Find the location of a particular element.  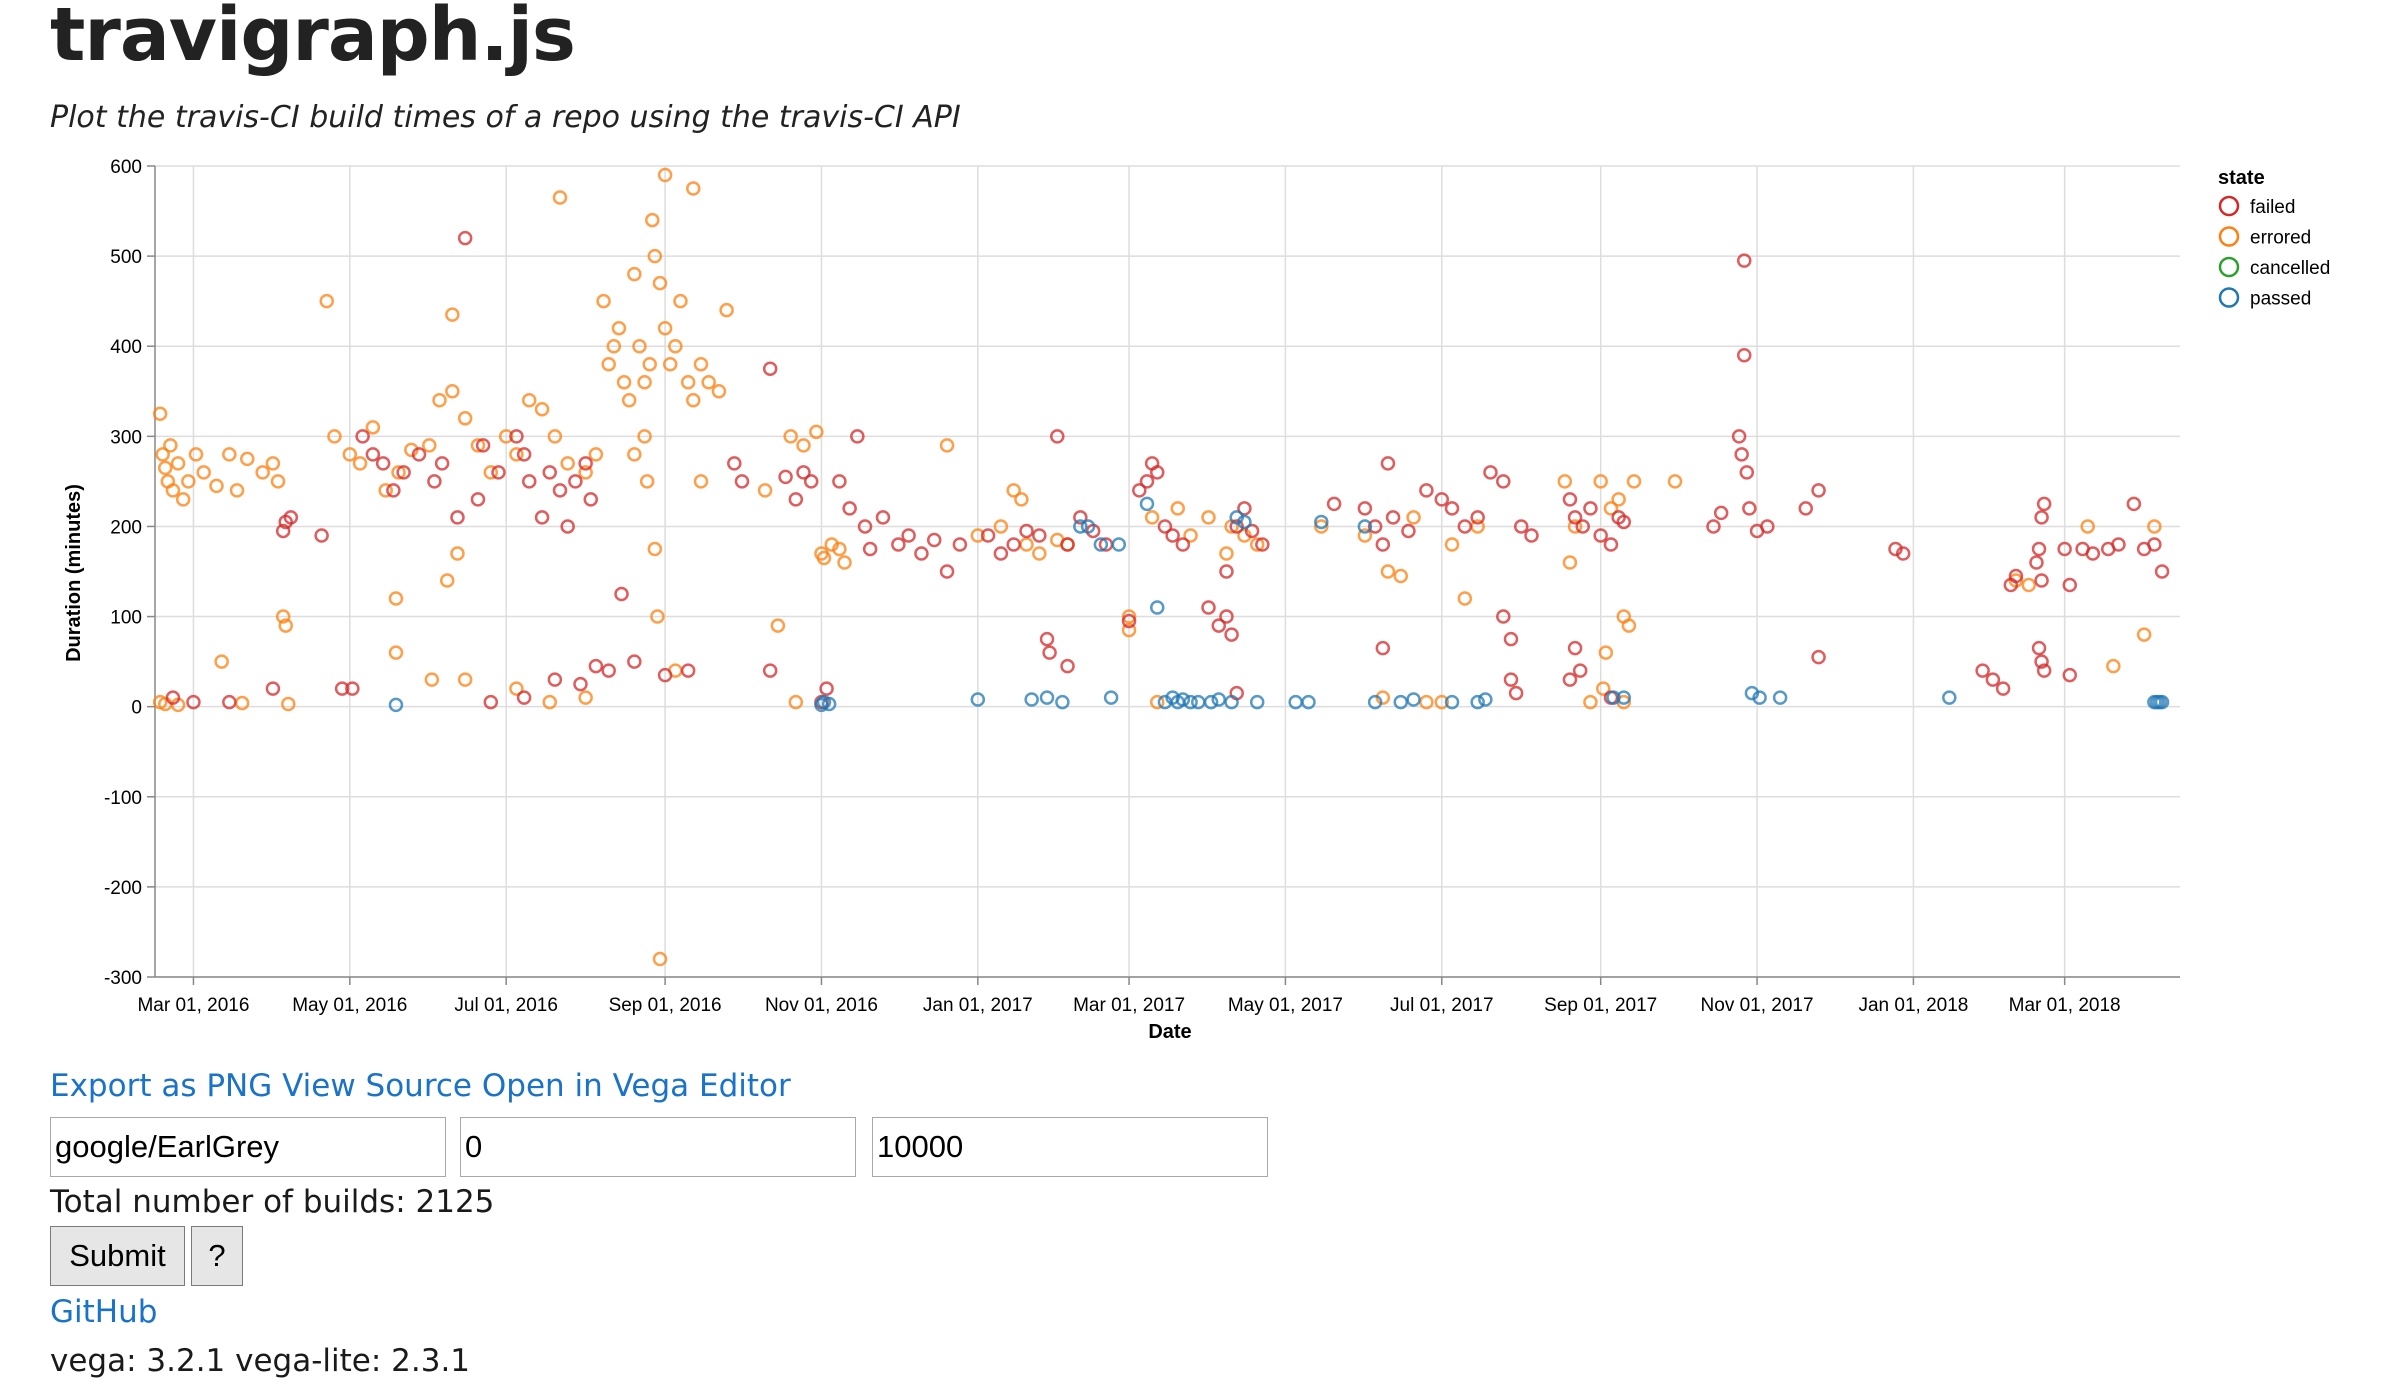

legend-symbol-cancelled is located at coordinates (2229, 267).